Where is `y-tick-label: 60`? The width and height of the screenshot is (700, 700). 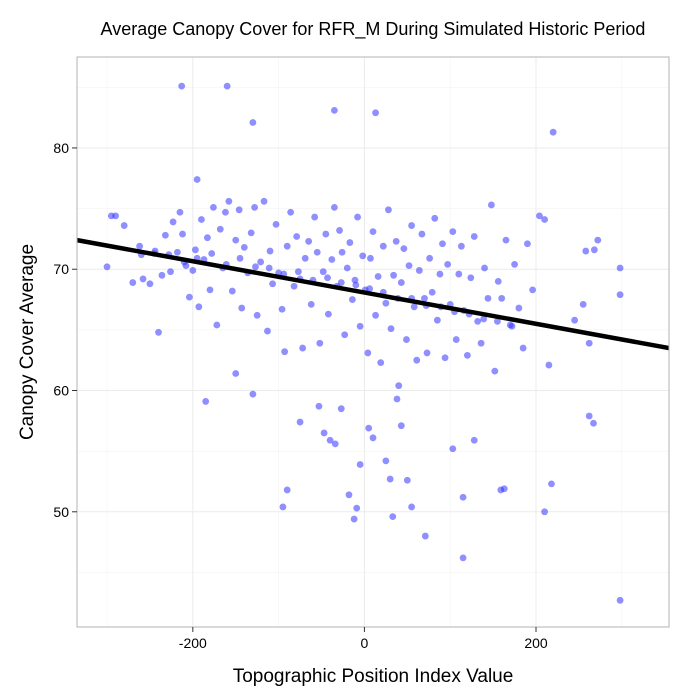 y-tick-label: 60 is located at coordinates (61, 391).